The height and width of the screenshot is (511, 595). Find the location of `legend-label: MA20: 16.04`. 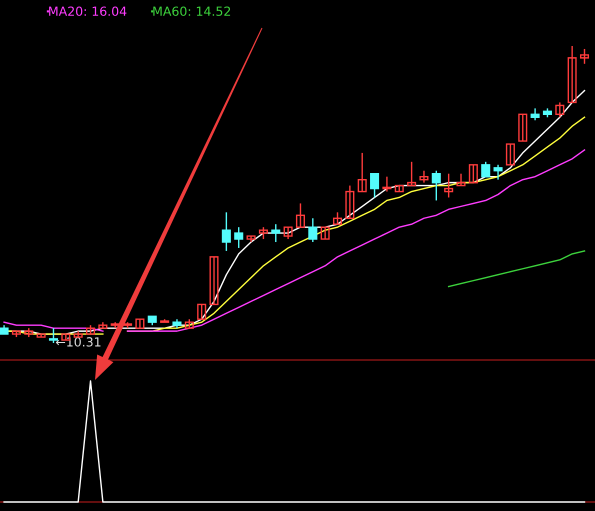

legend-label: MA20: 16.04 is located at coordinates (87, 11).